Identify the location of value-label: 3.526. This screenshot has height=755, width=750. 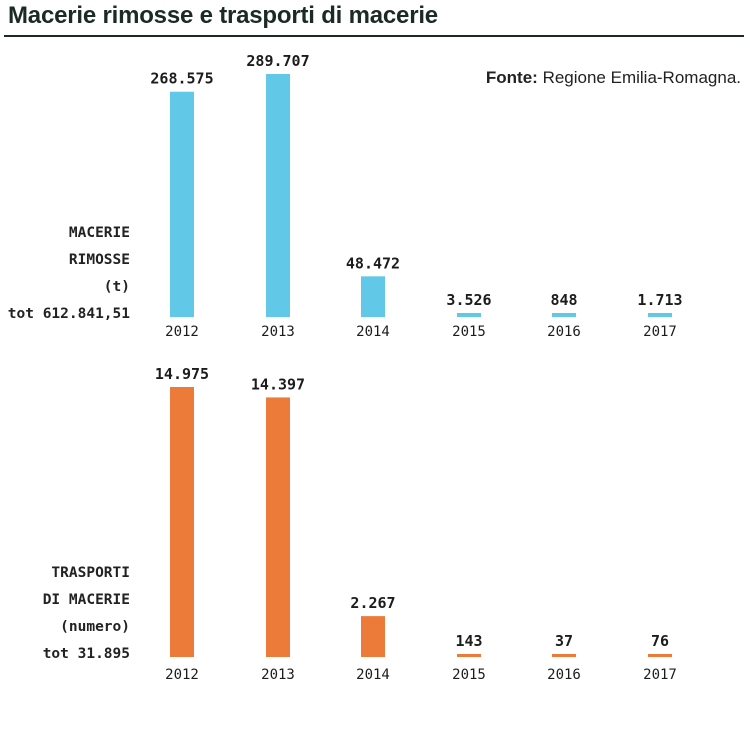
(468, 300).